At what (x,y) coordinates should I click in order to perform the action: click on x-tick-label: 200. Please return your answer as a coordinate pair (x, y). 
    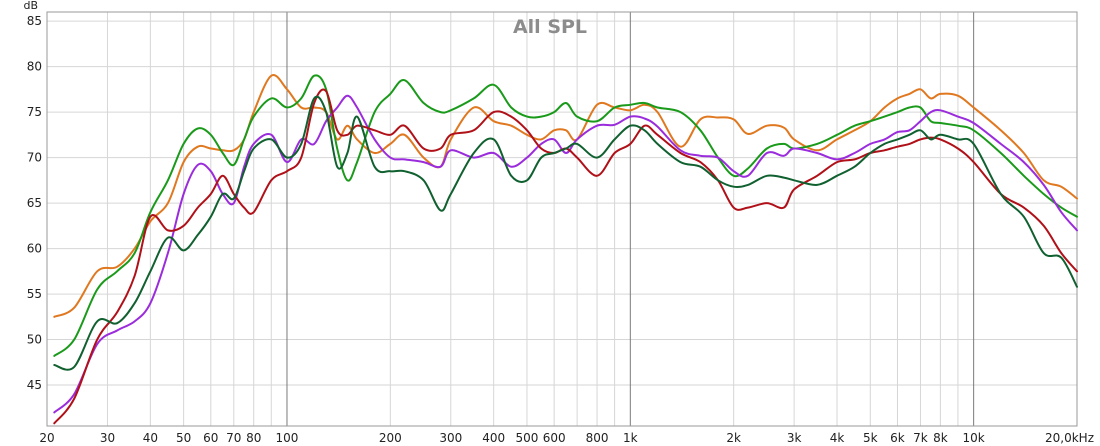
    Looking at the image, I should click on (390, 438).